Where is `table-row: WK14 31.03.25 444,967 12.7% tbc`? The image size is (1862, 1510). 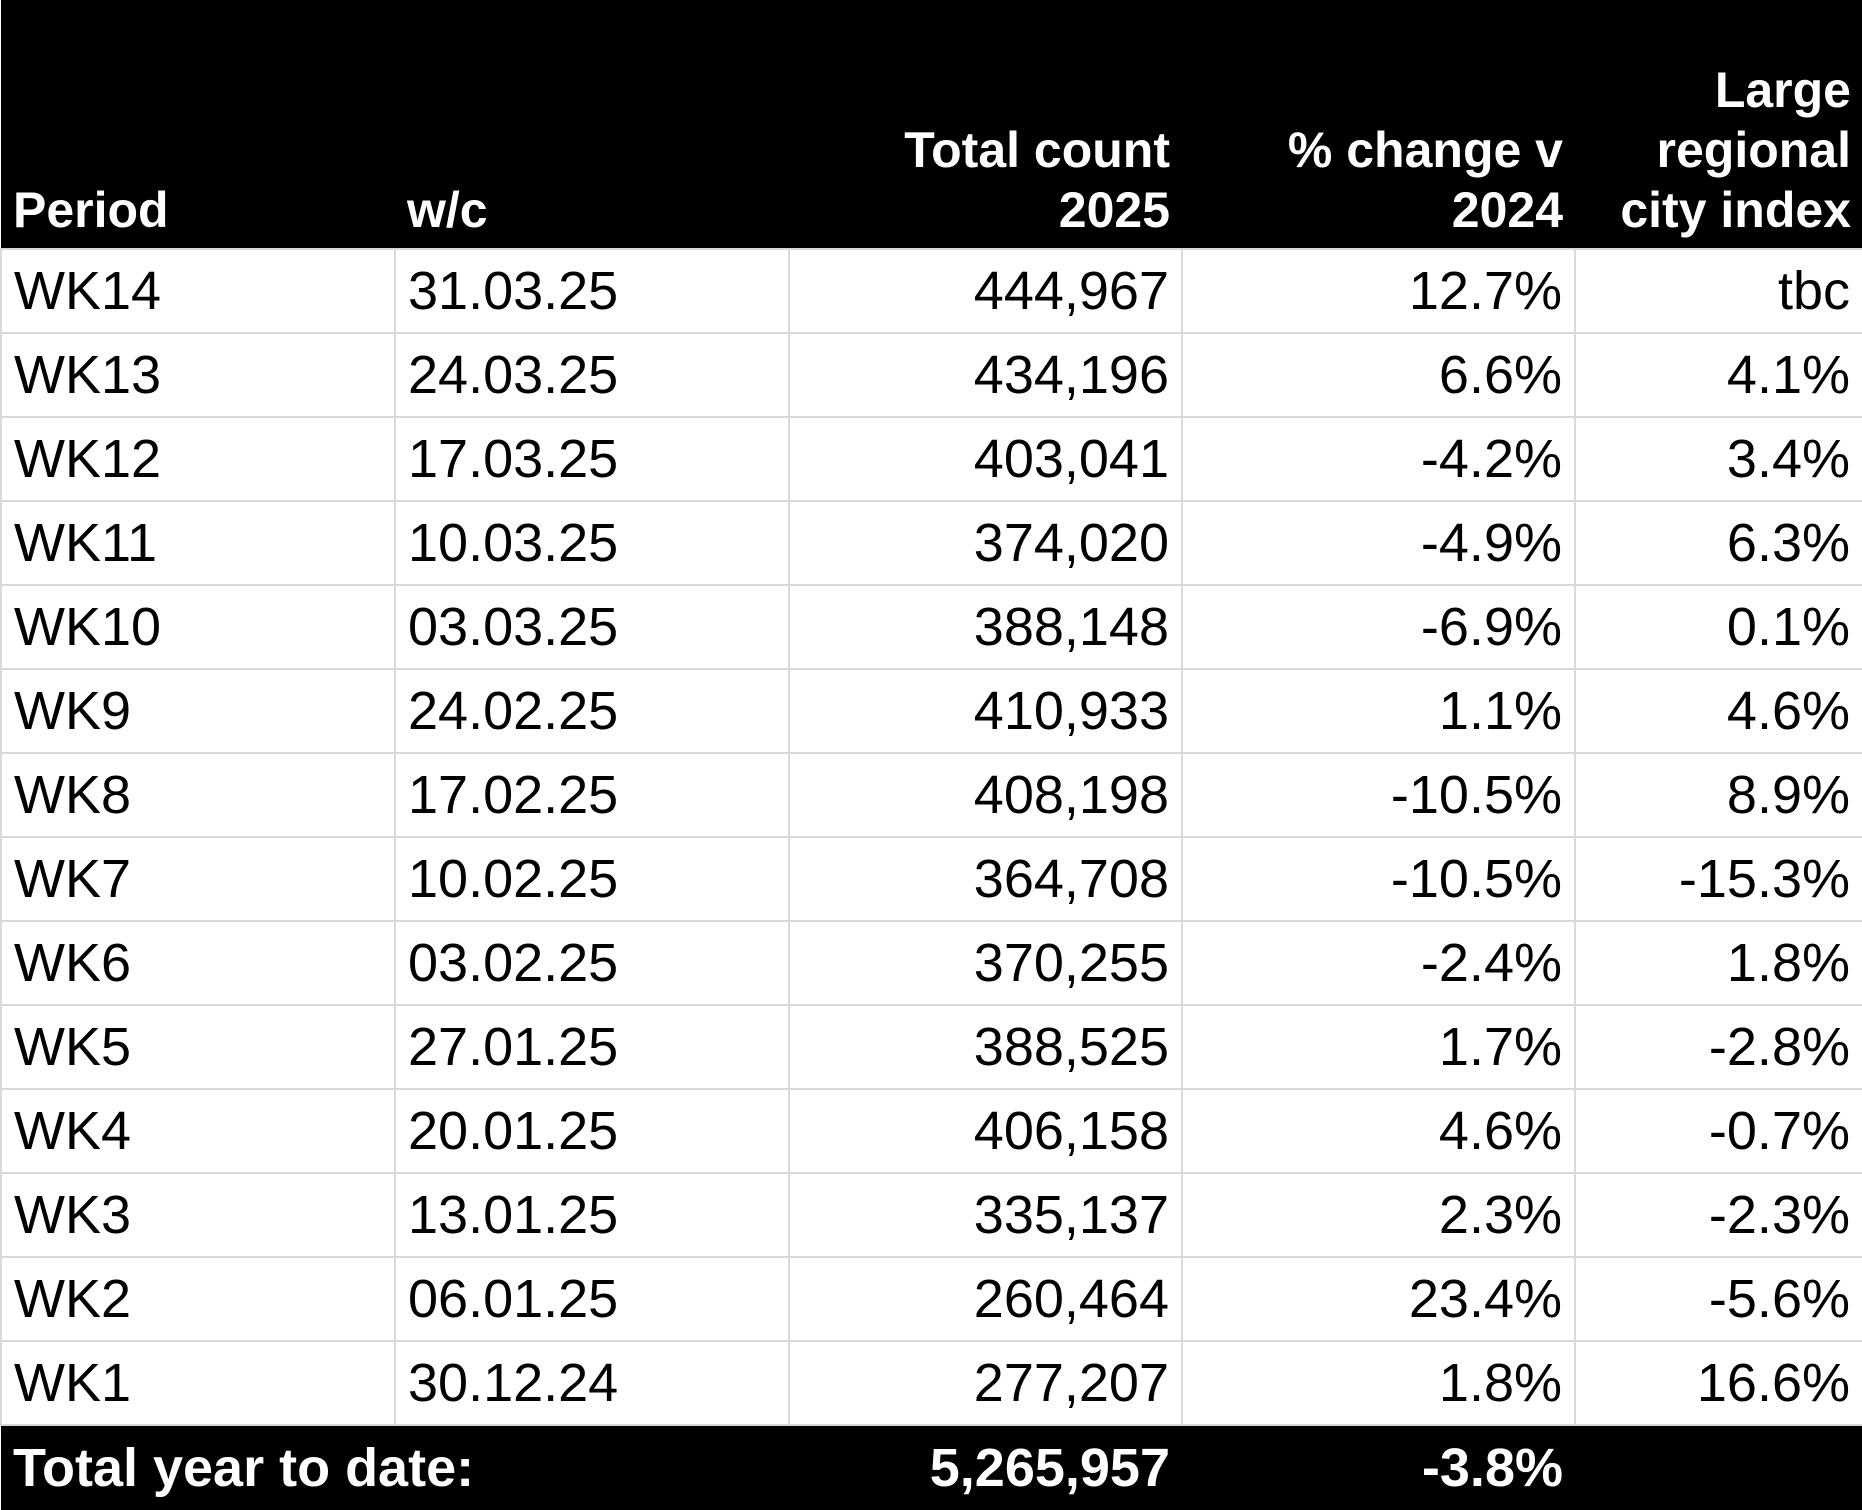
table-row: WK14 31.03.25 444,967 12.7% tbc is located at coordinates (931, 291).